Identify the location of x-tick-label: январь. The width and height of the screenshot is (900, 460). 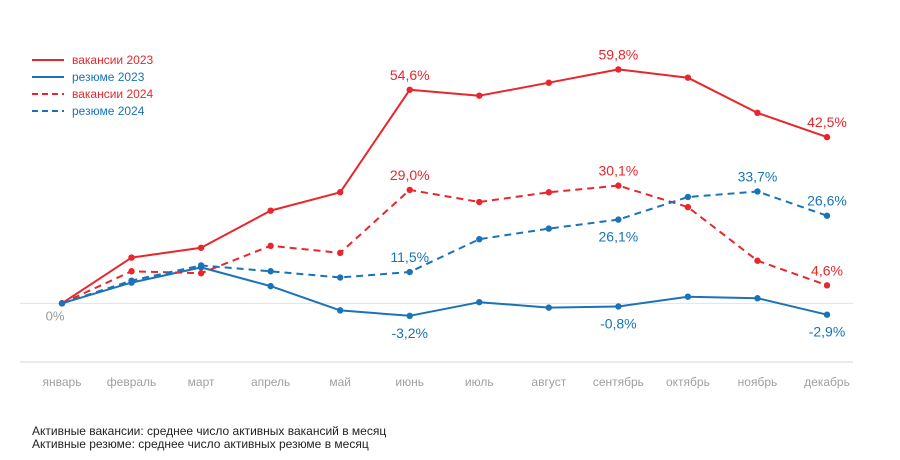
(62, 382).